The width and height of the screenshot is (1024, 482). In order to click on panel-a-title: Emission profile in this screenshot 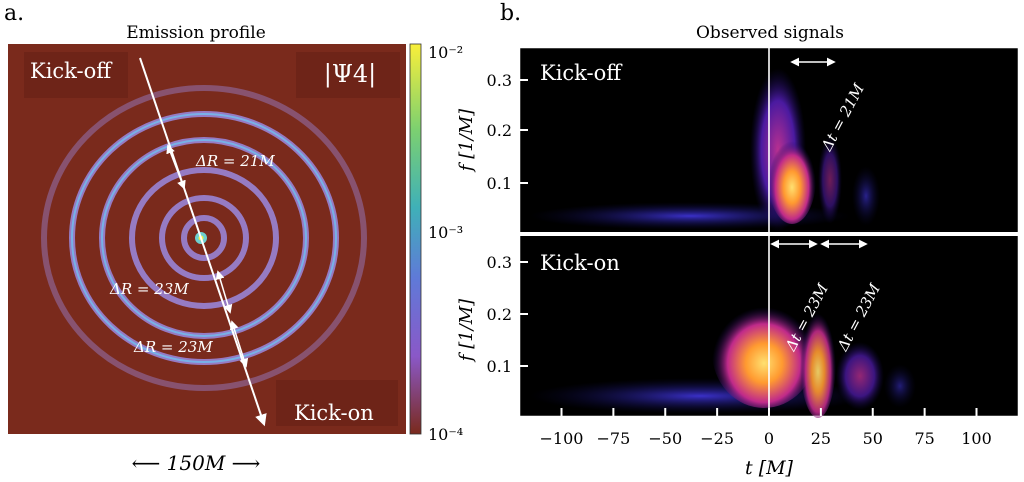, I will do `click(196, 33)`.